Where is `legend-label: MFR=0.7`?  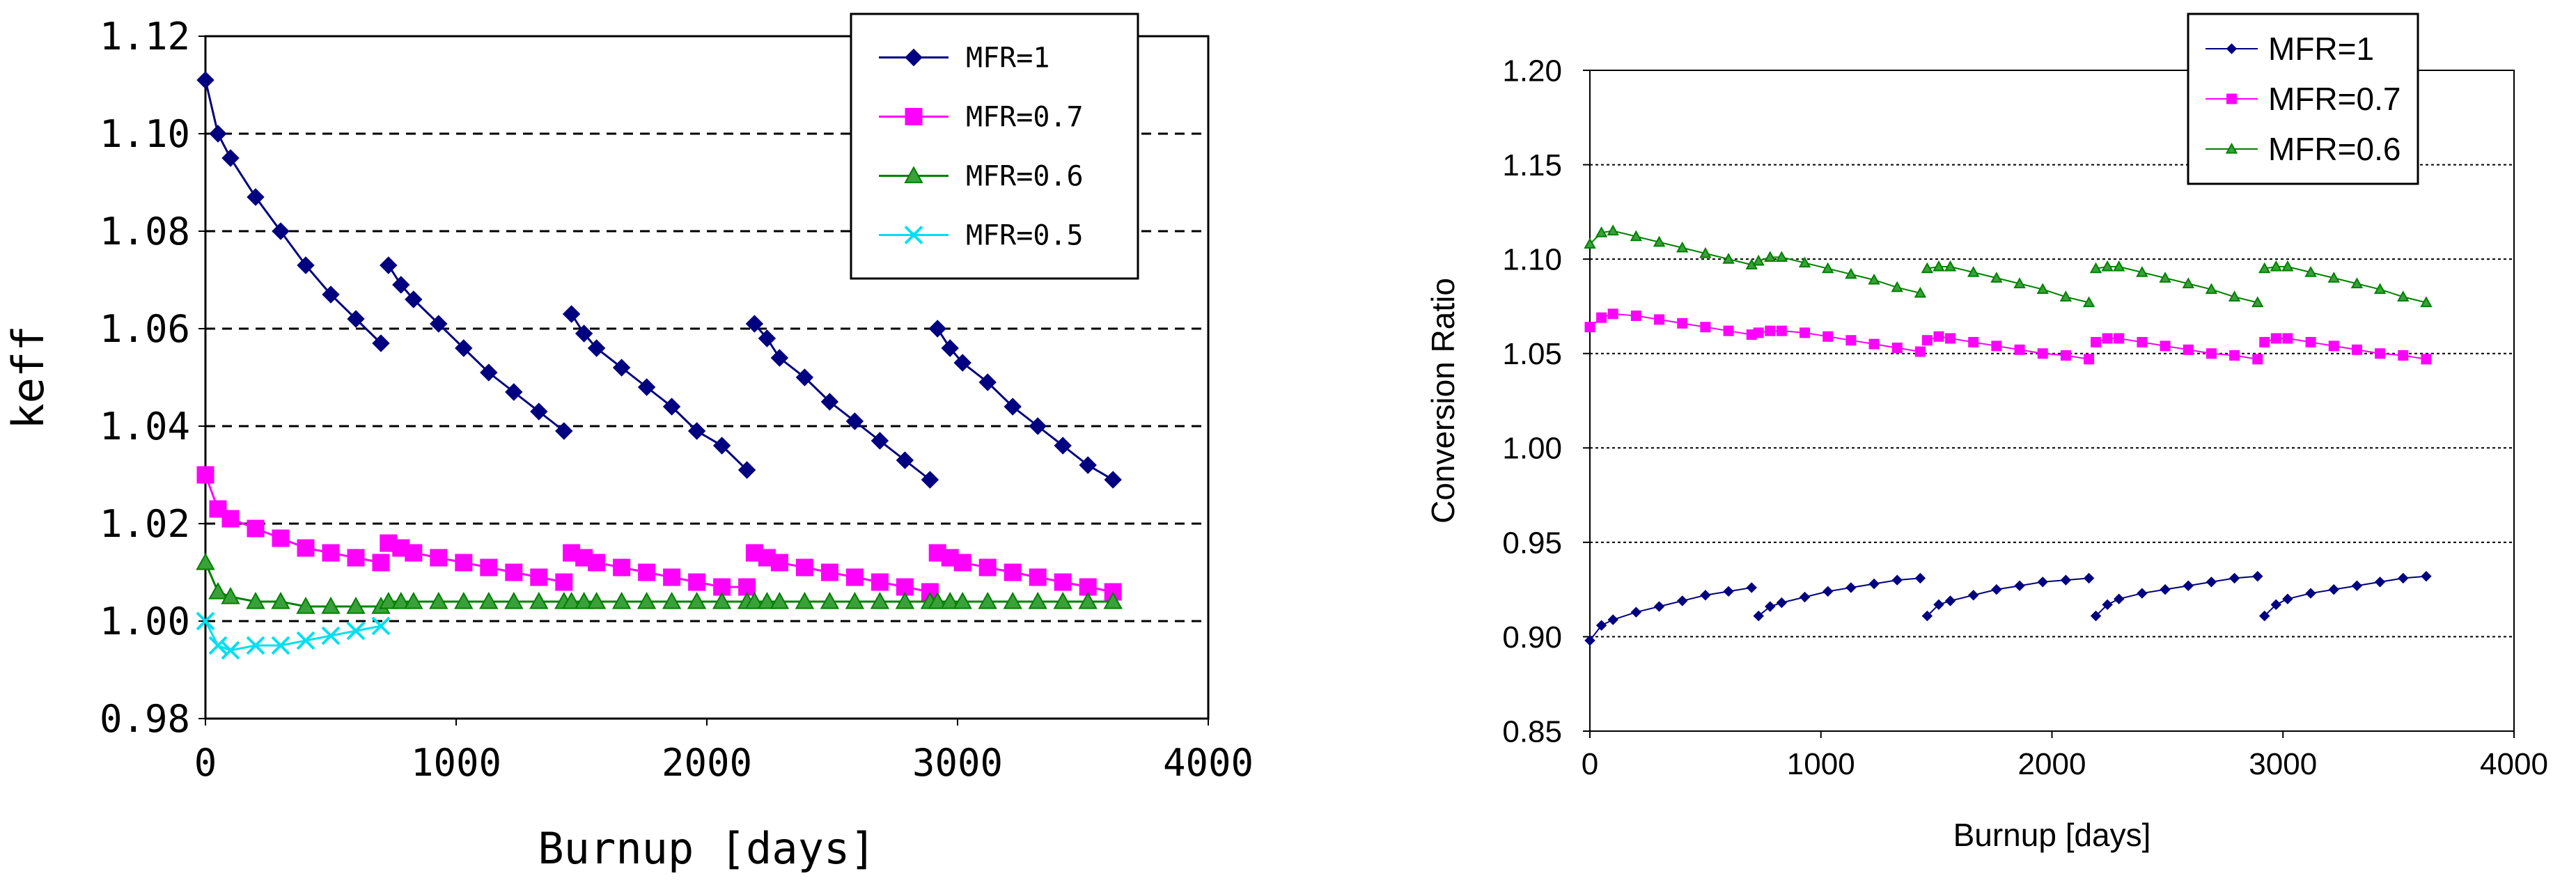
legend-label: MFR=0.7 is located at coordinates (1025, 118).